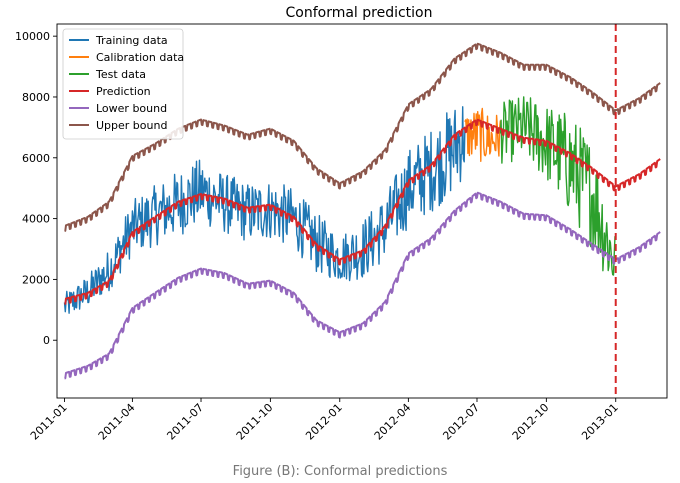  Describe the element at coordinates (131, 40) in the screenshot. I see `legend-label: Training data` at that location.